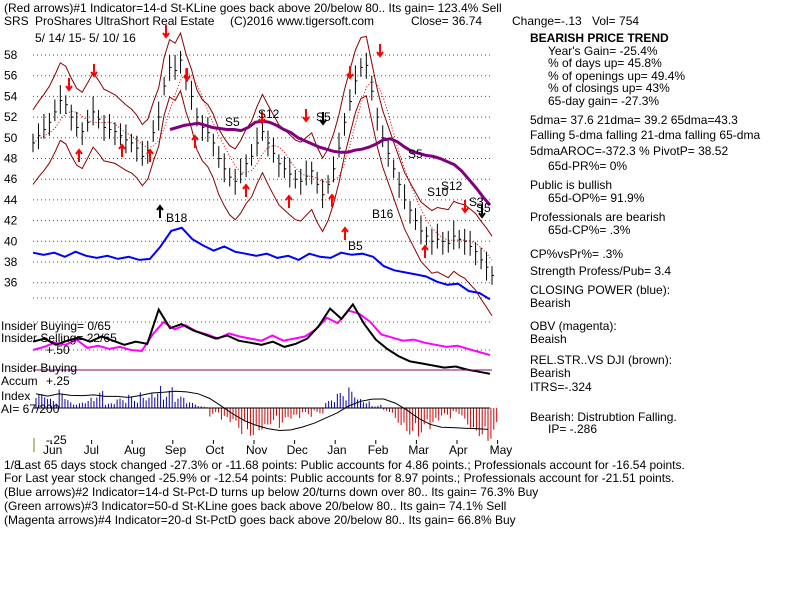 Image resolution: width=800 pixels, height=600 pixels. I want to click on trend-title: BEARISH PRICE TREND, so click(599, 38).